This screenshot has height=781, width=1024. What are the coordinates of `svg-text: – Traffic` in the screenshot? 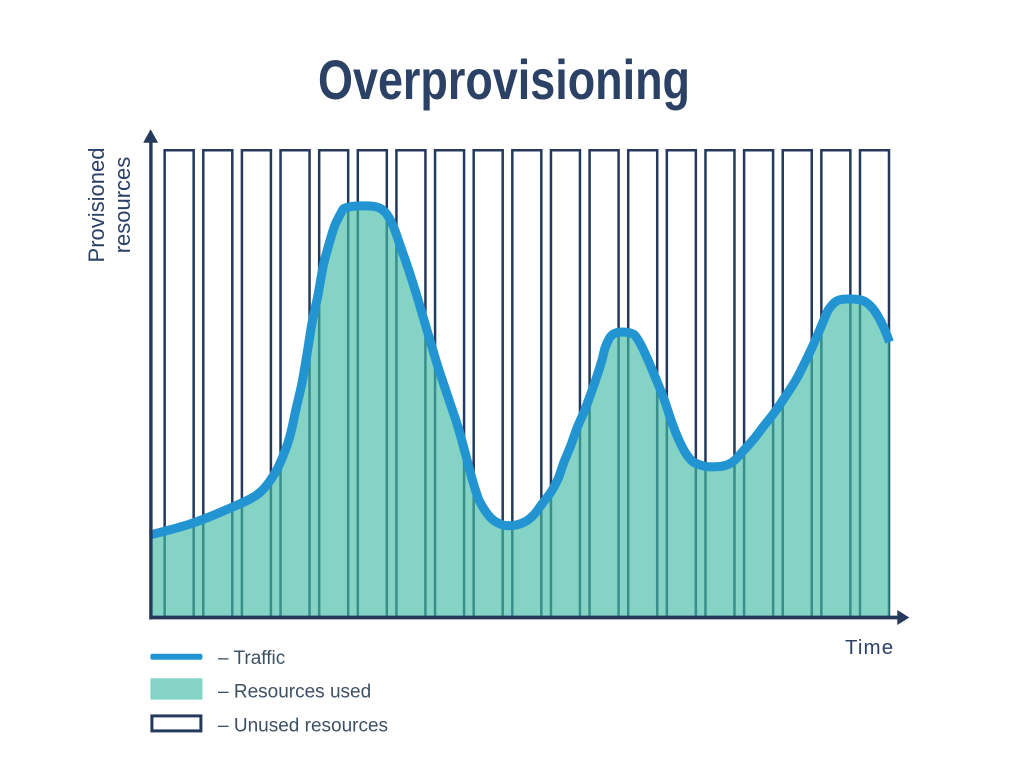 It's located at (251, 658).